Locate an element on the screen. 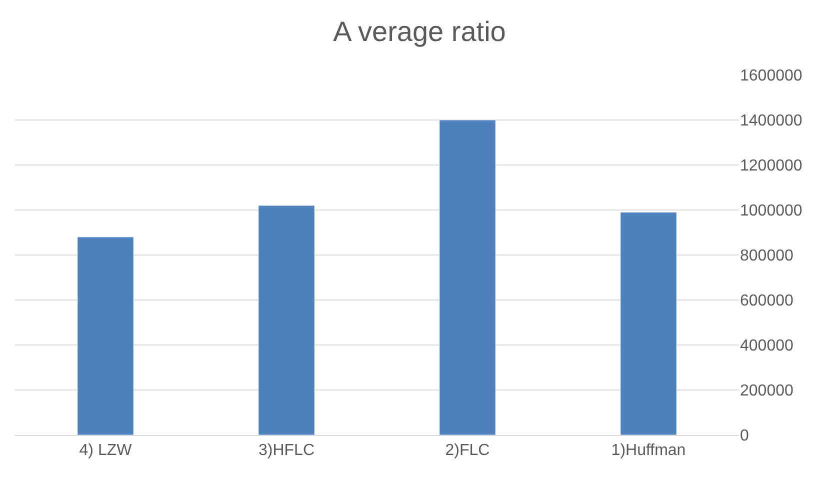  y-tick-label: 1400000 is located at coordinates (771, 121).